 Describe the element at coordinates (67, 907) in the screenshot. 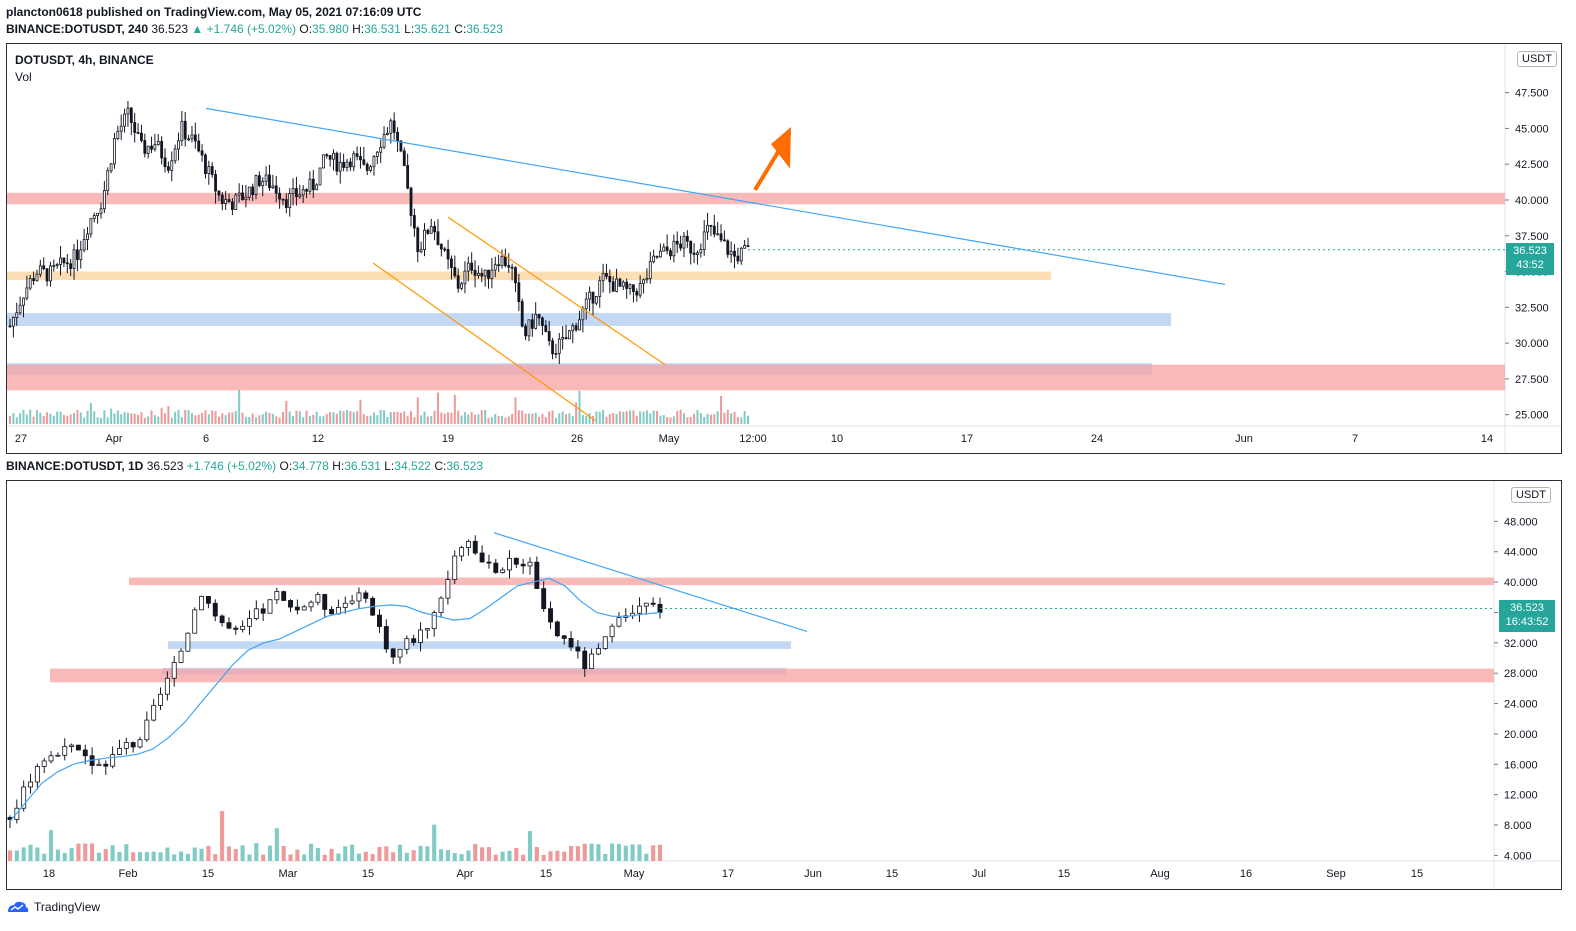

I see `footer-brand: TradingView` at that location.